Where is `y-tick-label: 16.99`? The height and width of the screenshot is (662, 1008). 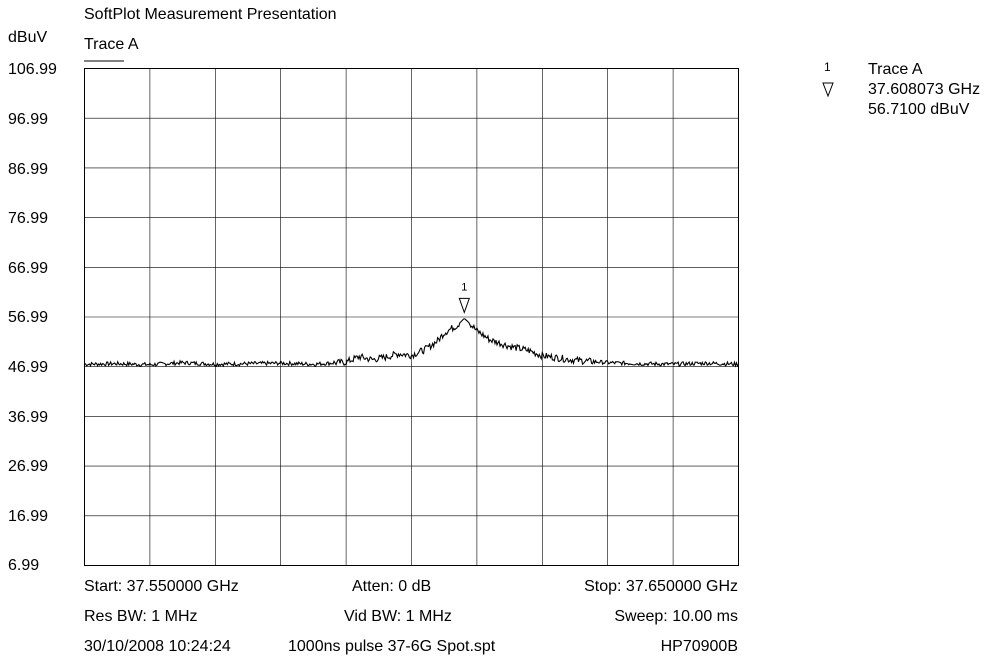
y-tick-label: 16.99 is located at coordinates (28, 516).